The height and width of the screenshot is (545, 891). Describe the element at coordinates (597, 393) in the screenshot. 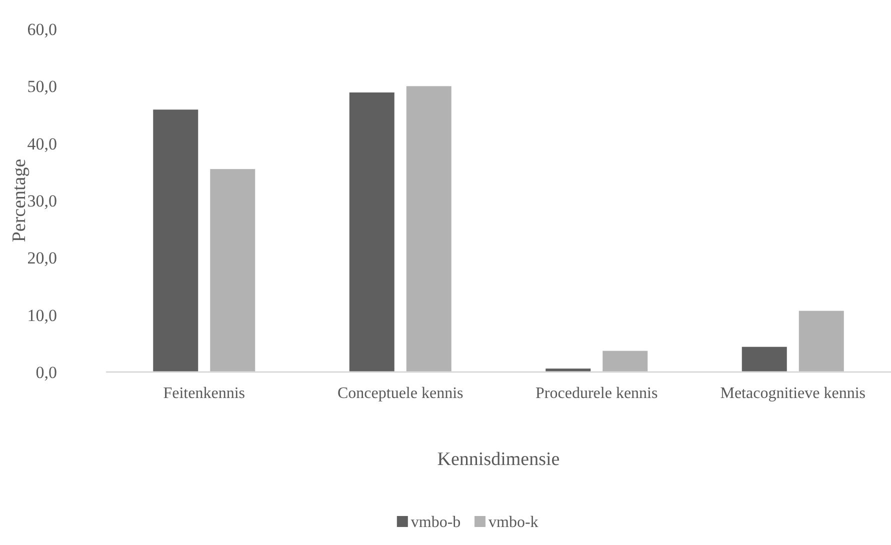

I see `x-tick-label: Procedurele kennis` at that location.